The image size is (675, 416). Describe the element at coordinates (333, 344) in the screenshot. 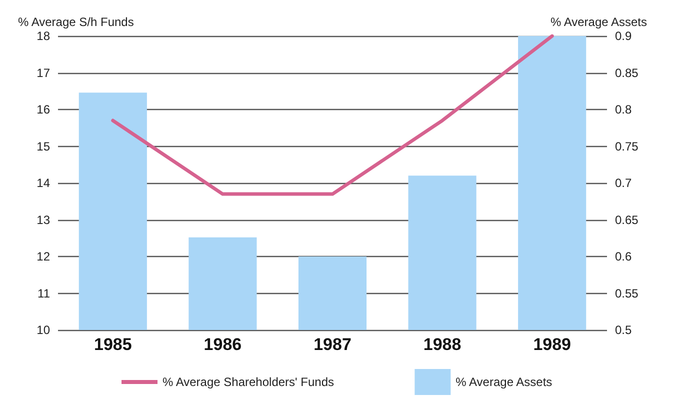

I see `x-tick-label: 1987` at that location.